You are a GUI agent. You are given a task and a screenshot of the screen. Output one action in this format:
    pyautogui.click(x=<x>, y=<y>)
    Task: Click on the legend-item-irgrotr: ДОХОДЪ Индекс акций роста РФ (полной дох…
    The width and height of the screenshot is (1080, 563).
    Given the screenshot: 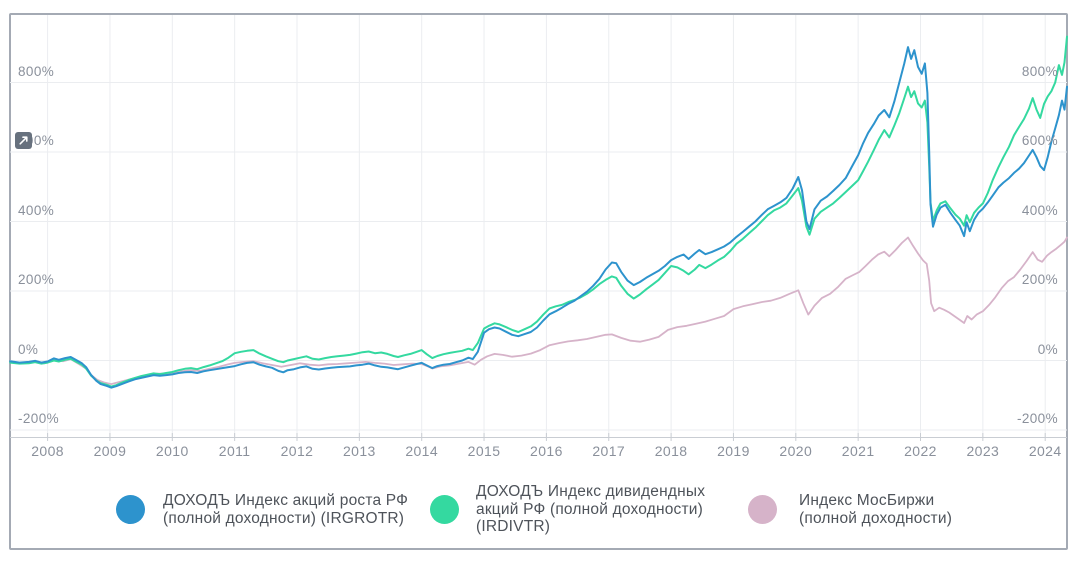 What is the action you would take?
    pyautogui.click(x=262, y=509)
    